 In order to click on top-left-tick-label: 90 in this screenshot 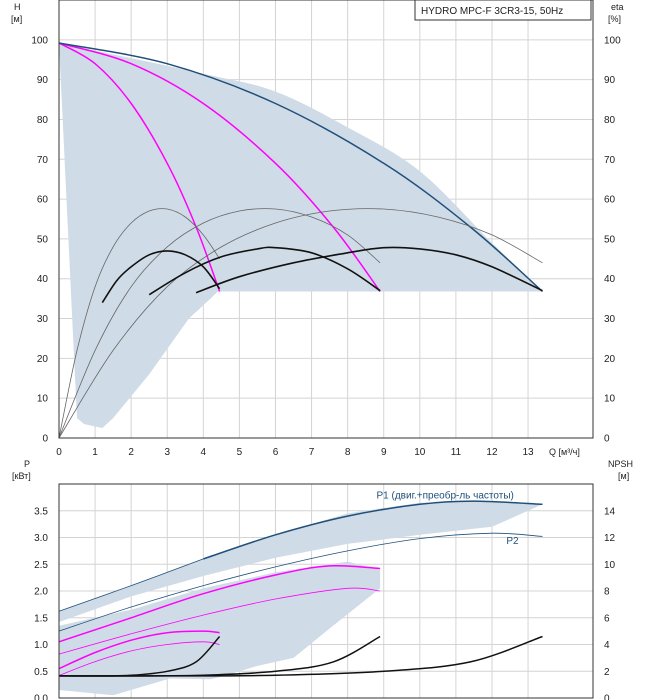, I will do `click(43, 80)`.